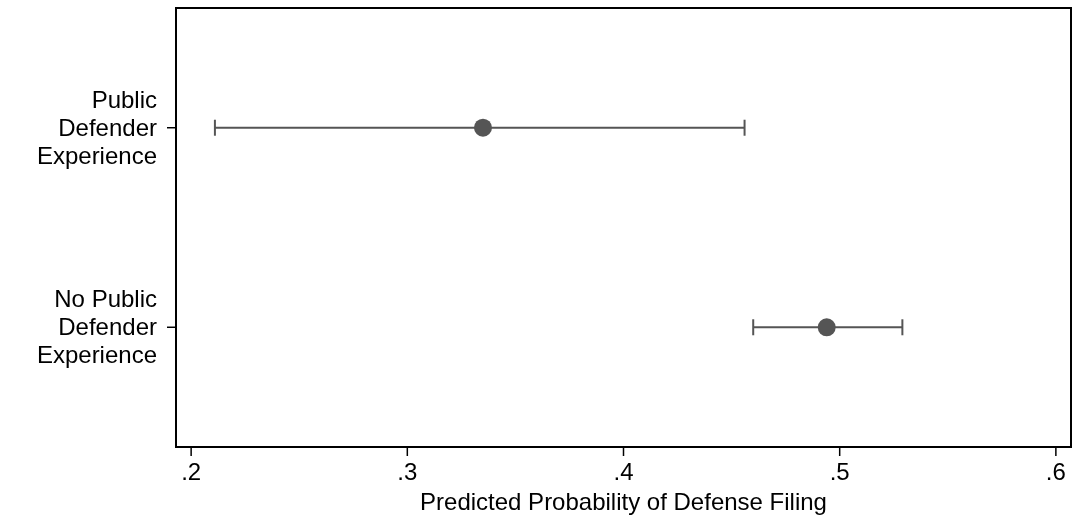 Image resolution: width=1072 pixels, height=529 pixels. Describe the element at coordinates (407, 471) in the screenshot. I see `x-tick-label: .3` at that location.